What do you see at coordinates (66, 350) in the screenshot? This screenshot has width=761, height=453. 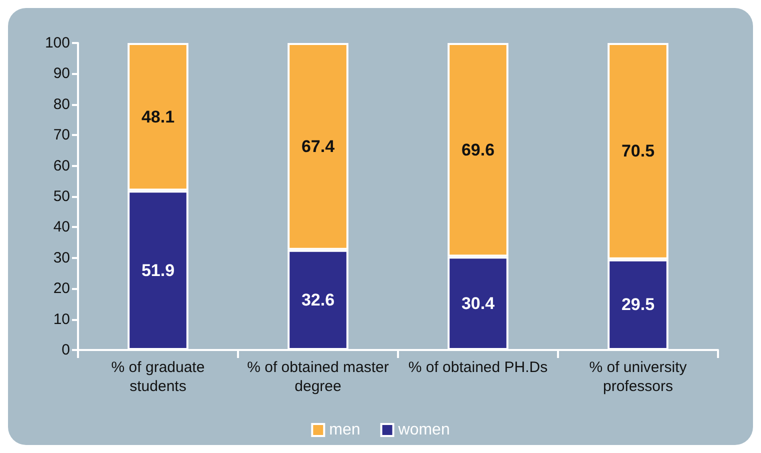 I see `y-tick-label: 0` at bounding box center [66, 350].